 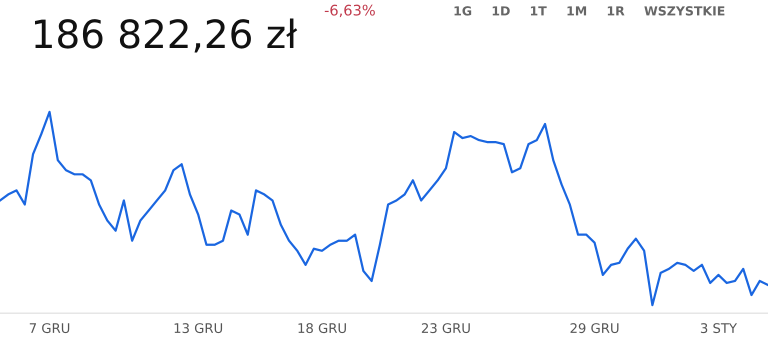 What do you see at coordinates (198, 328) in the screenshot?
I see `x-tick-label: 13 GRU` at bounding box center [198, 328].